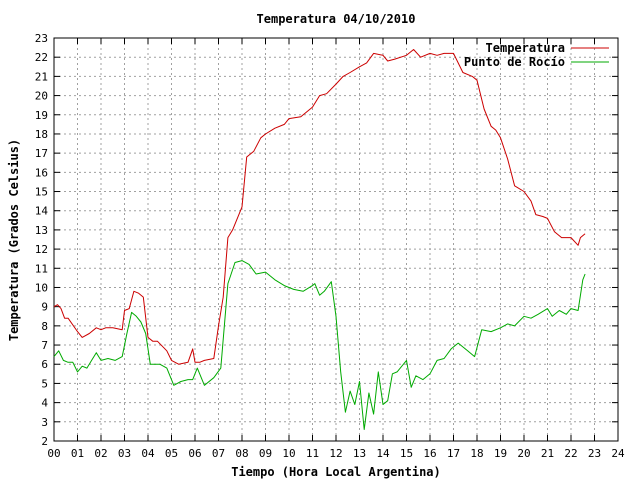  What do you see at coordinates (241, 453) in the screenshot?
I see `x-tick-label: 08` at bounding box center [241, 453].